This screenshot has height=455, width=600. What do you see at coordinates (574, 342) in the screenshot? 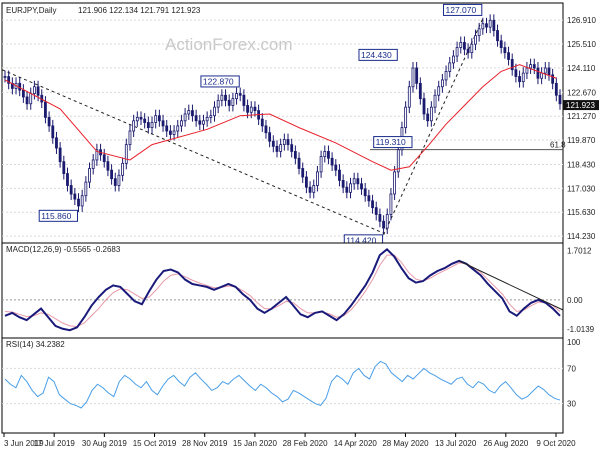
I see `rsi-ytick-label: 100` at bounding box center [574, 342].